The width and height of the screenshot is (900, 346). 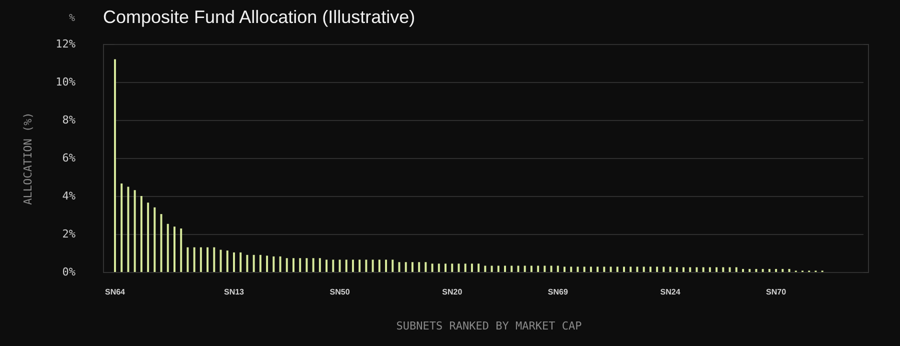 What do you see at coordinates (776, 292) in the screenshot?
I see `x-tick-label: SN70` at bounding box center [776, 292].